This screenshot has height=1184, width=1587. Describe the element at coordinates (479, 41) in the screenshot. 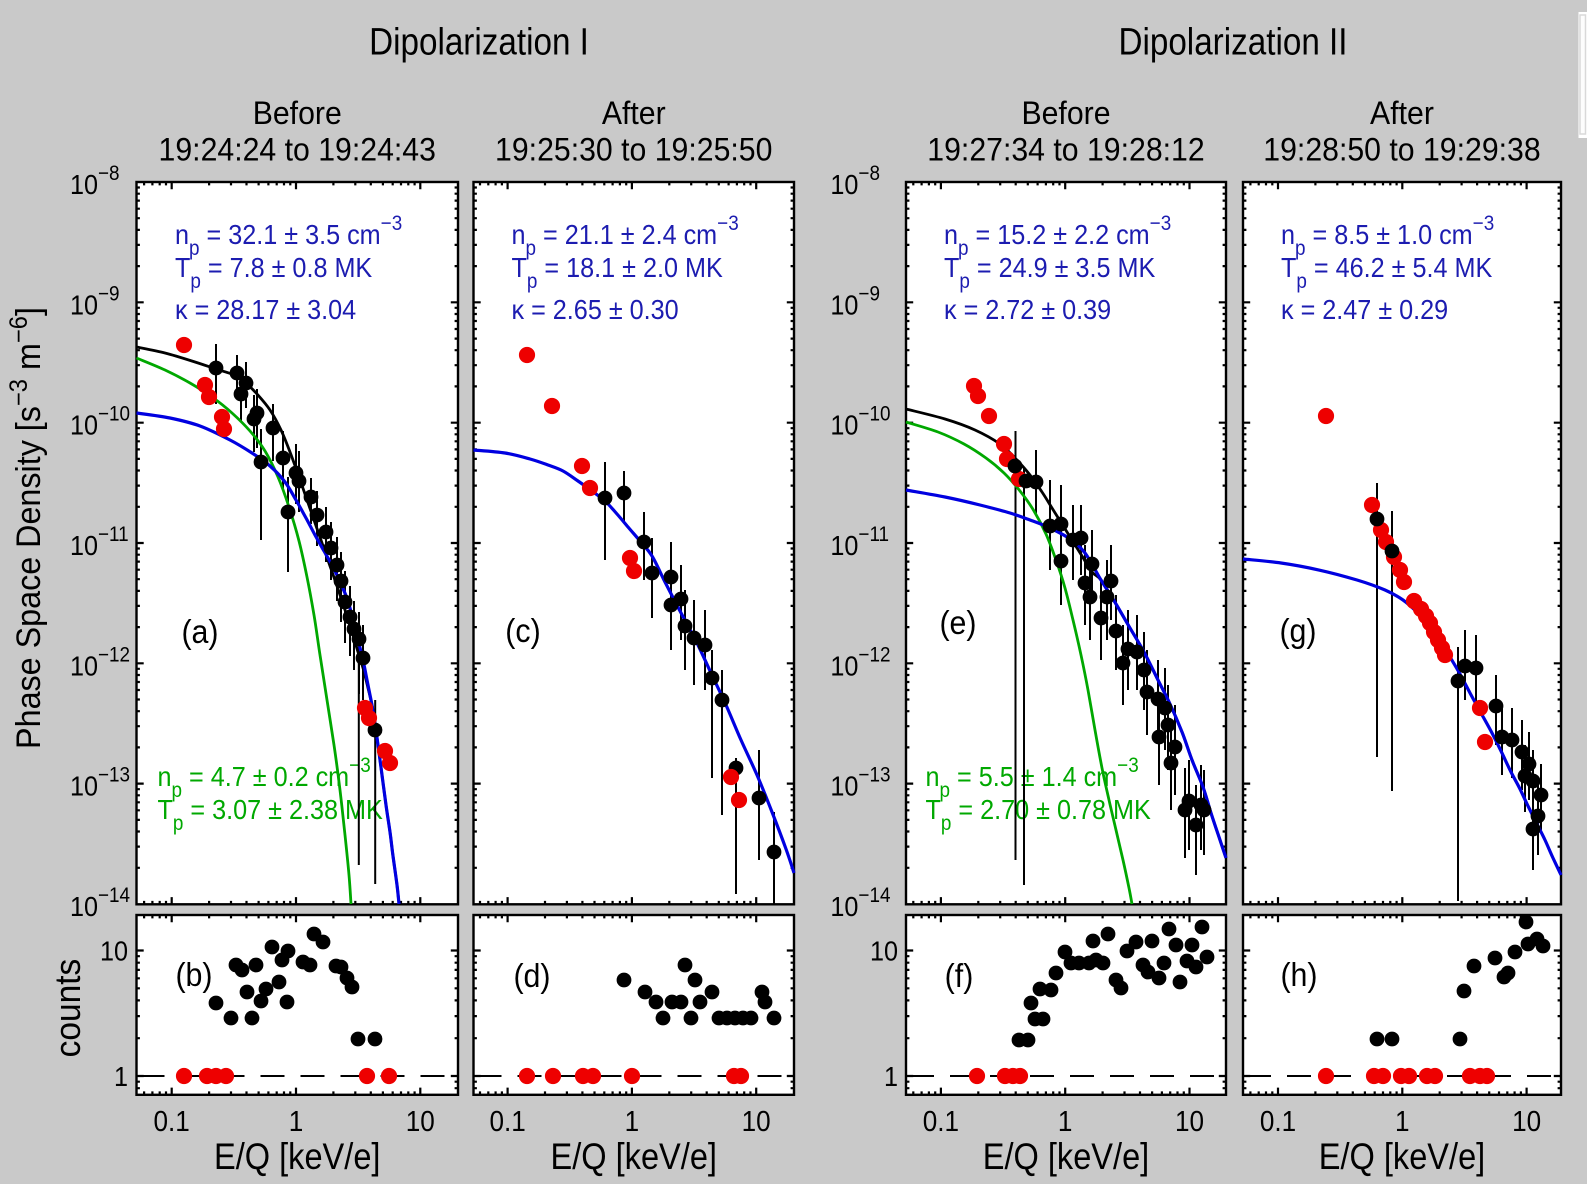

I see `svg-text: Dipolarization I` at that location.